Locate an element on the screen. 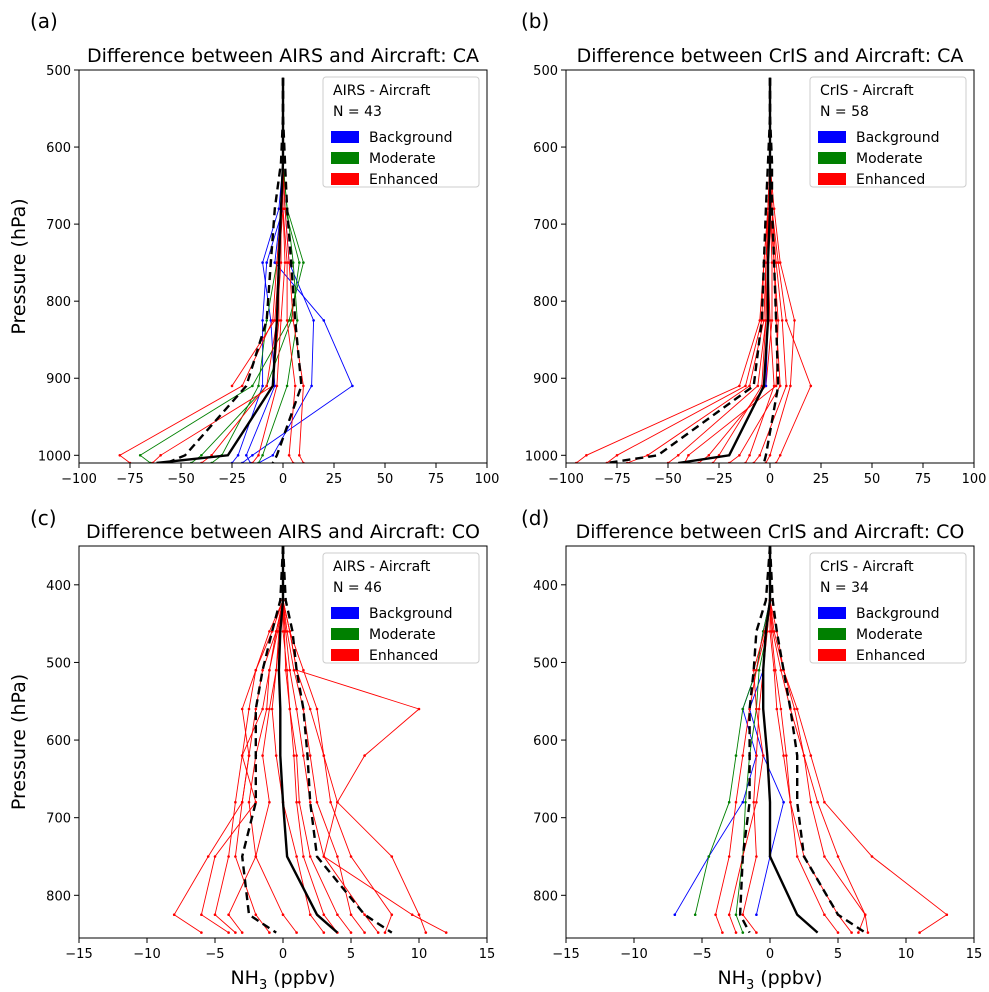 The width and height of the screenshot is (989, 992). x-tick-label: 50 is located at coordinates (872, 479).